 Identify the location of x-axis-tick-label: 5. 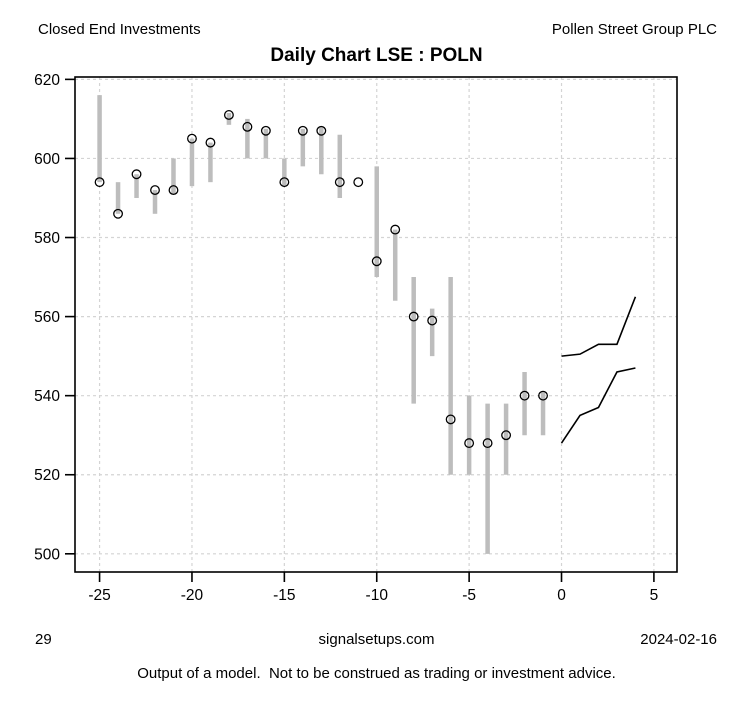
(654, 595).